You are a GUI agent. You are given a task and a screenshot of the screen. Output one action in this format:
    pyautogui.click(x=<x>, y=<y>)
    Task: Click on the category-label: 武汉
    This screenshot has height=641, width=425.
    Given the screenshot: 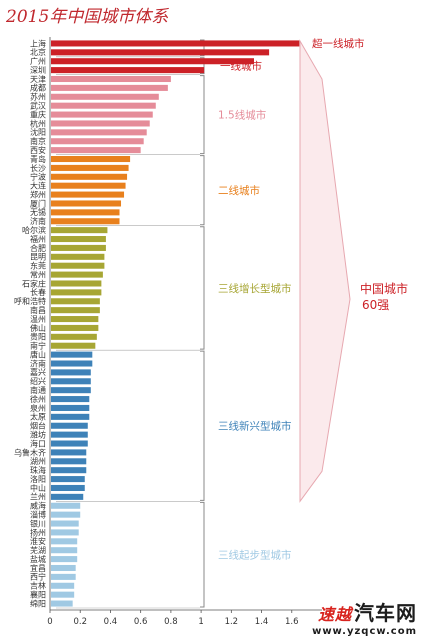 What is the action you would take?
    pyautogui.click(x=38, y=106)
    